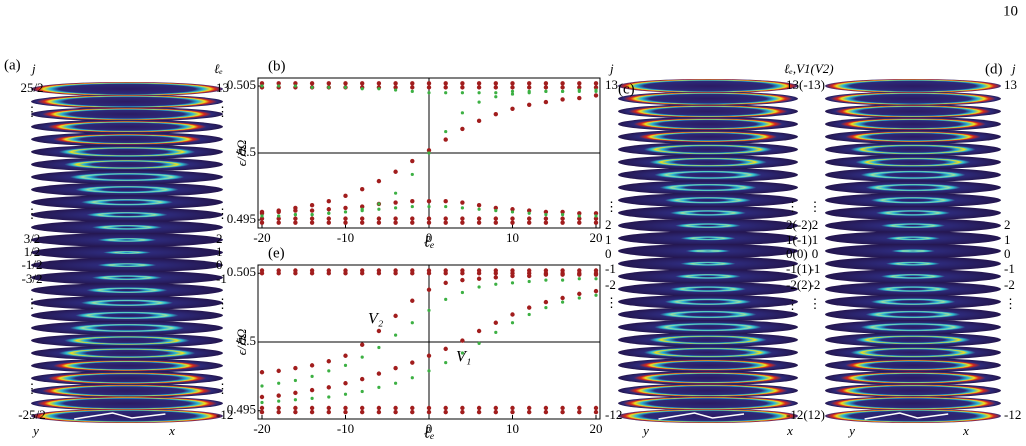 Image resolution: width=1026 pixels, height=446 pixels. What do you see at coordinates (429, 428) in the screenshot?
I see `x-tick-label: 0` at bounding box center [429, 428].